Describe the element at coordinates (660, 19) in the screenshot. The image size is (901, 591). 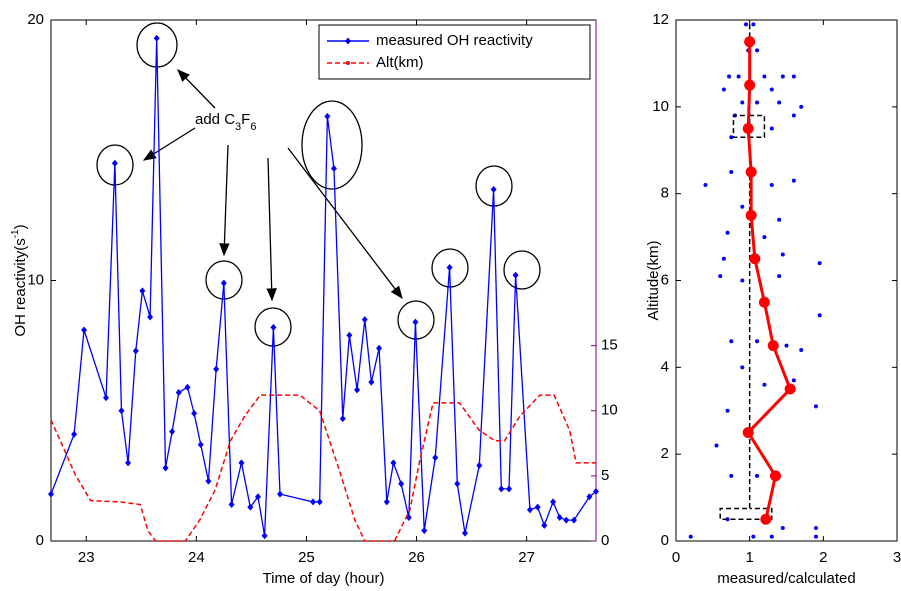
I see `y-tick-label: 12` at that location.